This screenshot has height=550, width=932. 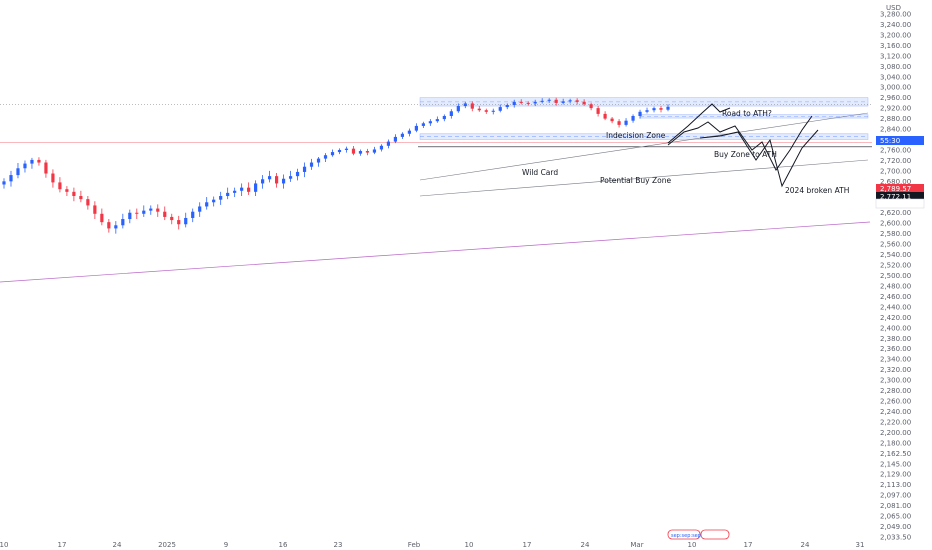 What do you see at coordinates (895, 130) in the screenshot?
I see `price-tick-label: 2,840.00` at bounding box center [895, 130].